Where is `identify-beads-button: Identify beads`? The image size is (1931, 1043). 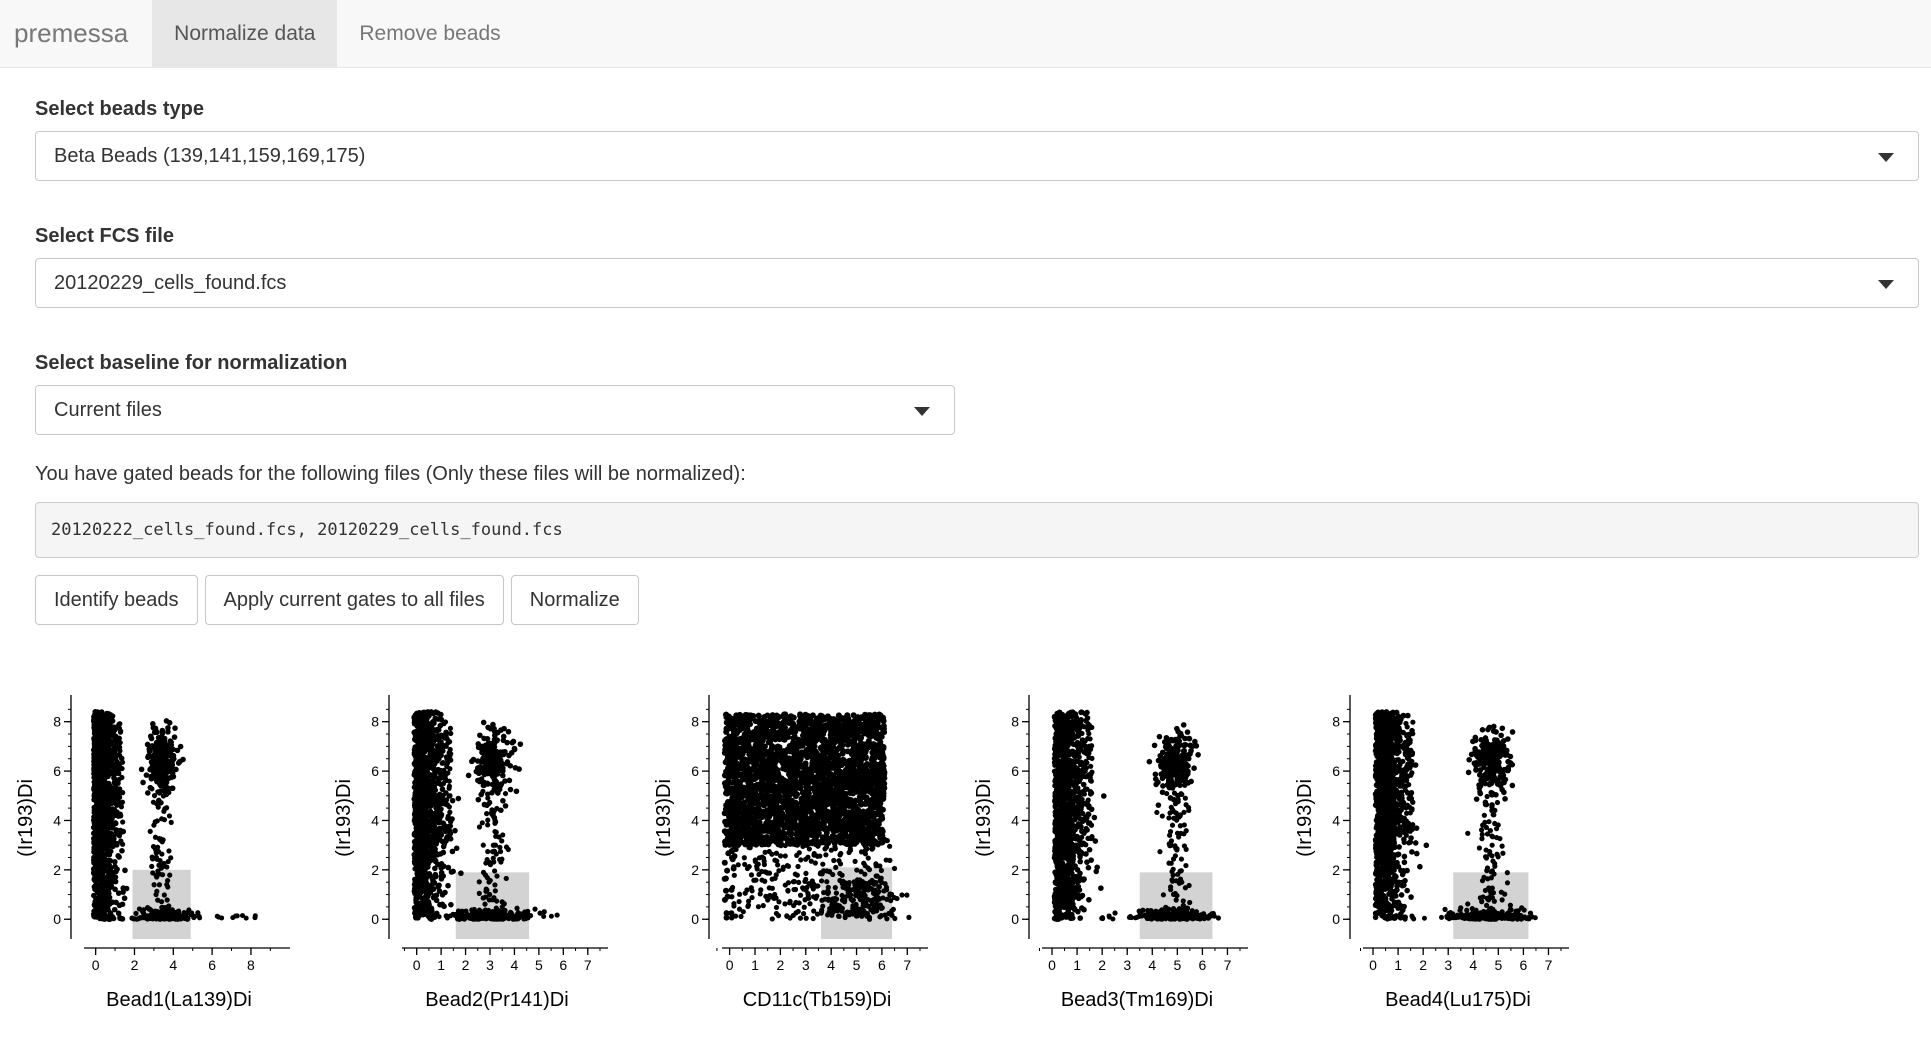
identify-beads-button: Identify beads is located at coordinates (116, 600).